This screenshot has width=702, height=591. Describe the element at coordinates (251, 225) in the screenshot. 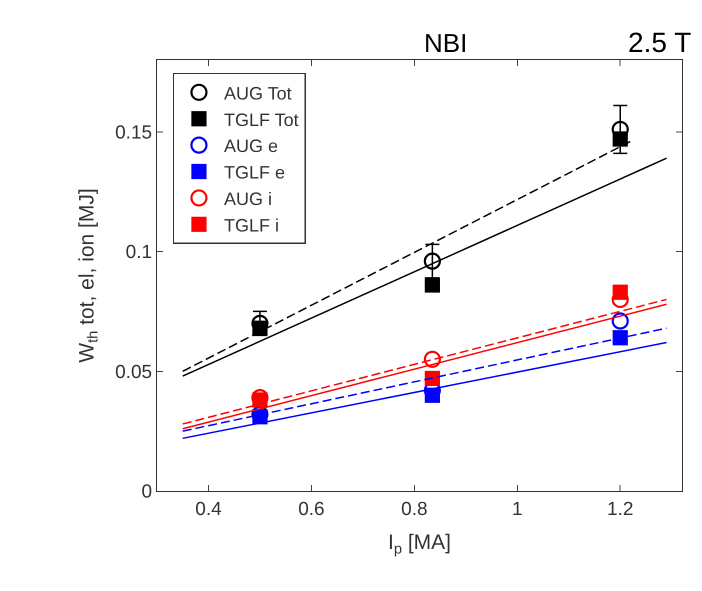

I see `legend-label: TGLF i` at that location.